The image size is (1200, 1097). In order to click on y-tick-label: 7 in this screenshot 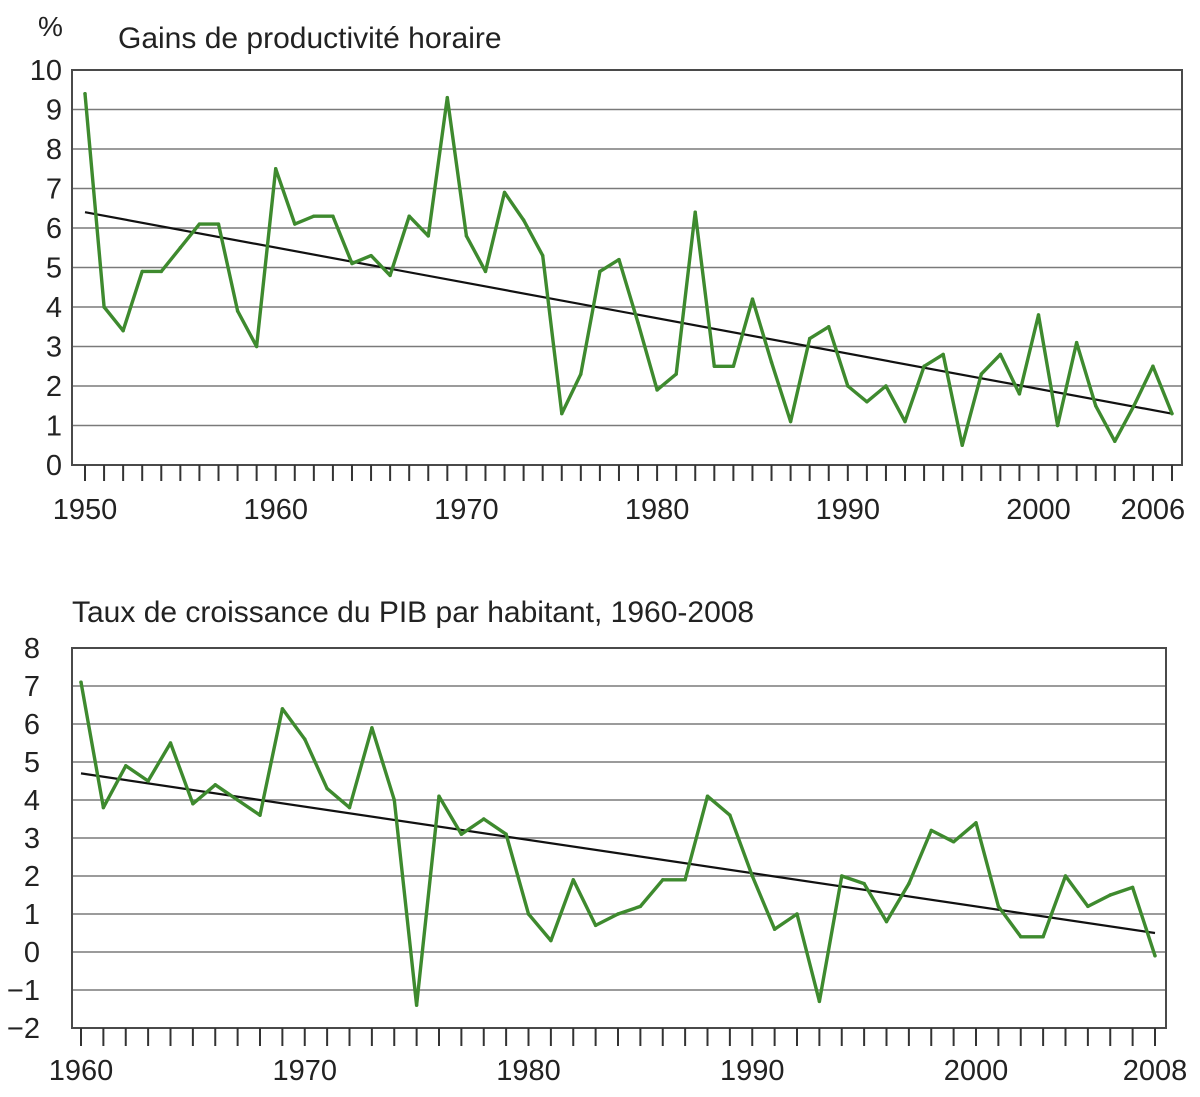, I will do `click(54, 190)`.